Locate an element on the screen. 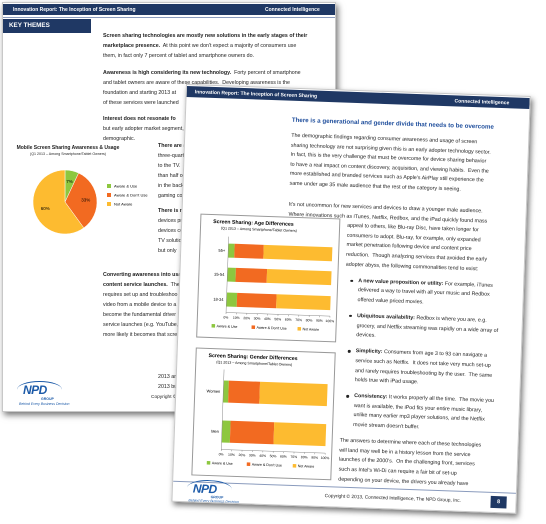 Image resolution: width=546 pixels, height=524 pixels. x-tick-label: 20% is located at coordinates (241, 455).